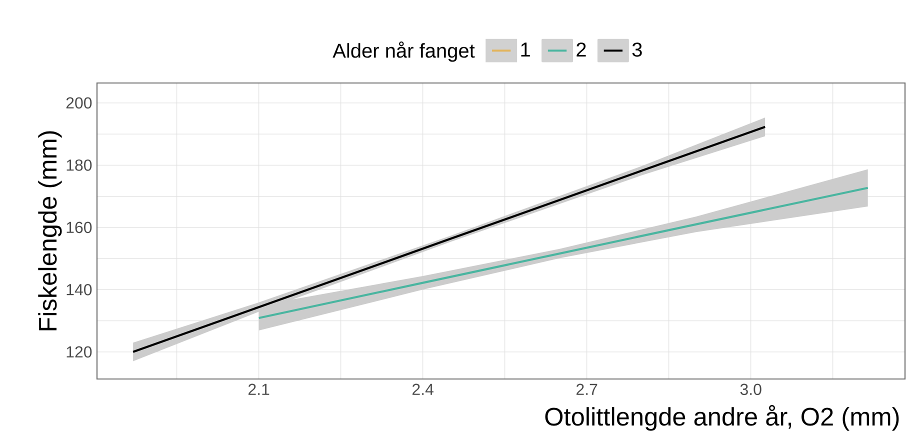 The width and height of the screenshot is (909, 446). I want to click on legend-label: 3, so click(637, 49).